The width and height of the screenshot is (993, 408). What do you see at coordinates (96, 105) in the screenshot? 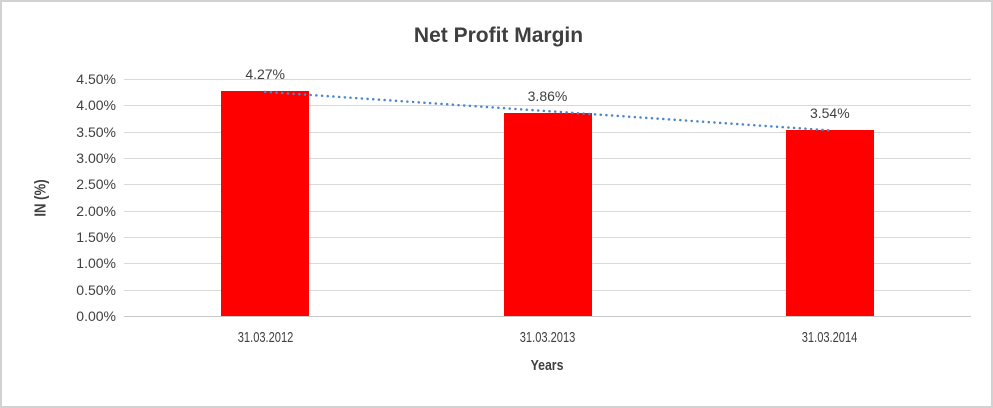
I see `y-tick-label: 4.00%` at bounding box center [96, 105].